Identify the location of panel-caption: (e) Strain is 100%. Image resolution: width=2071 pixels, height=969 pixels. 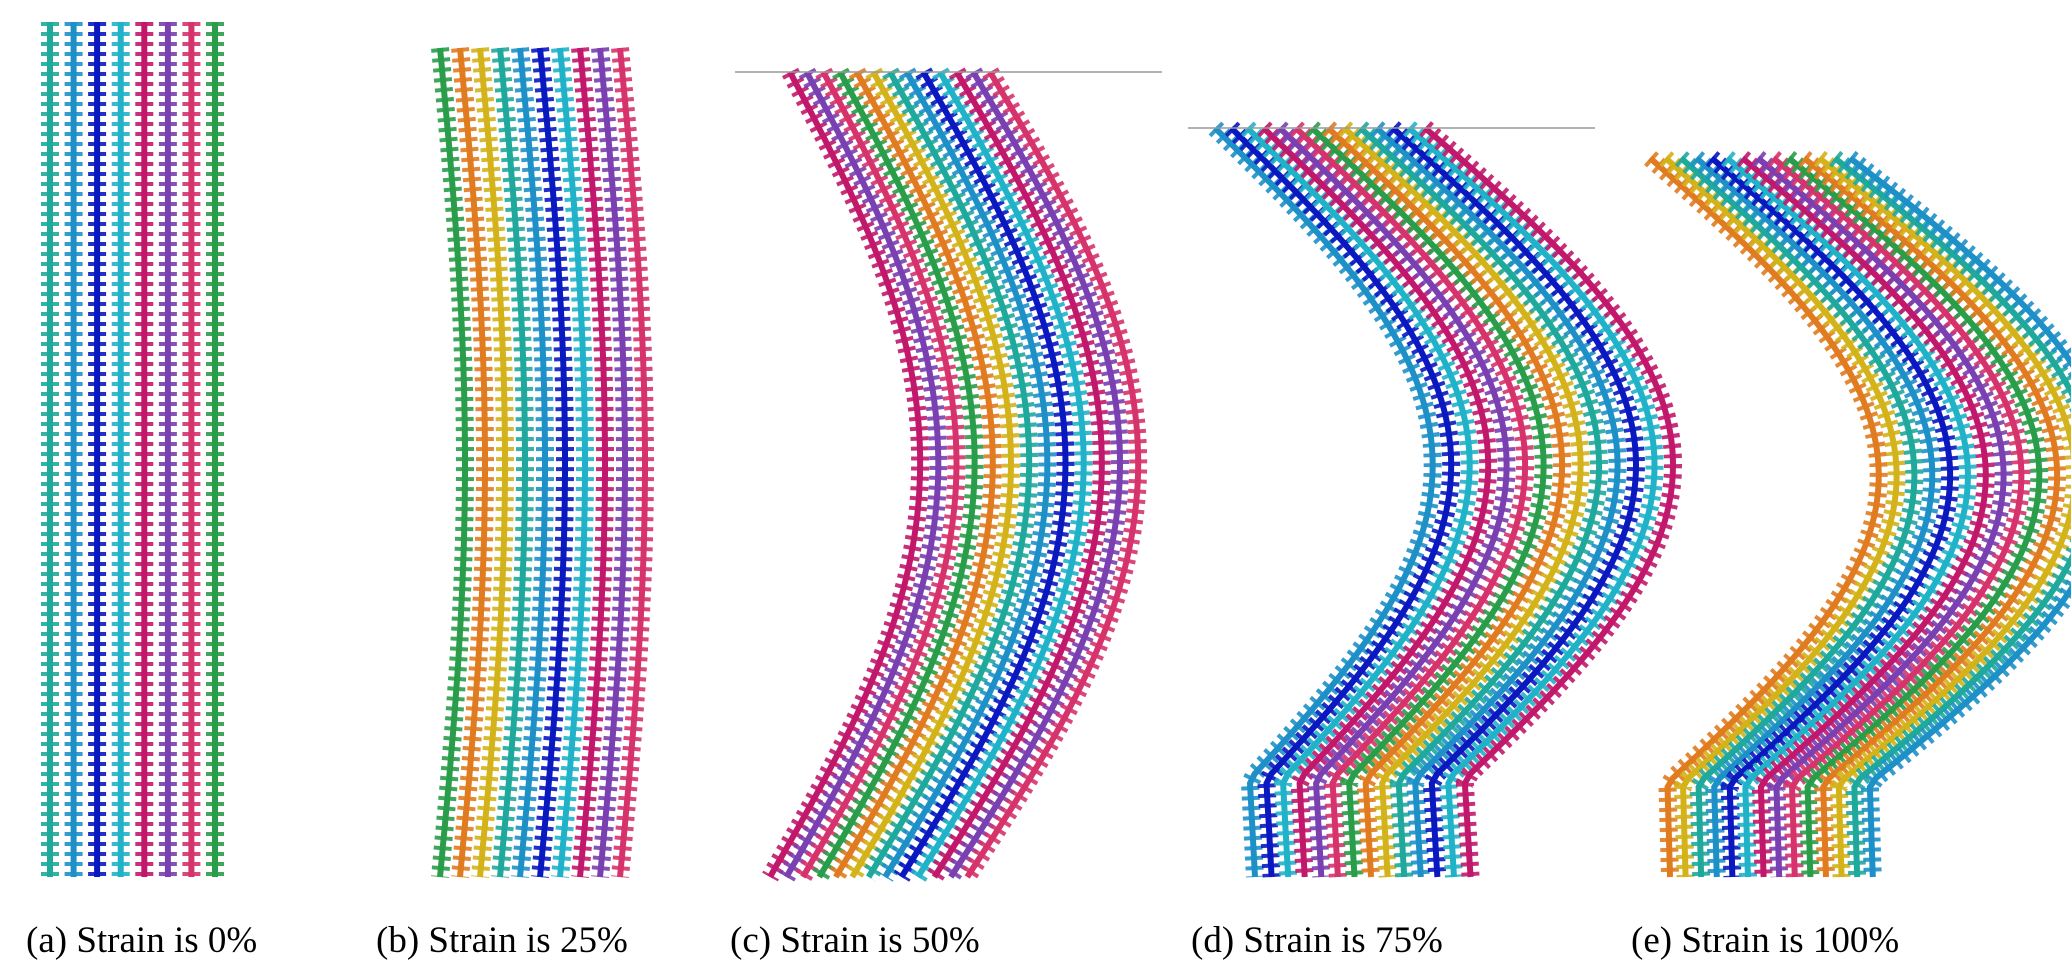
(1765, 940).